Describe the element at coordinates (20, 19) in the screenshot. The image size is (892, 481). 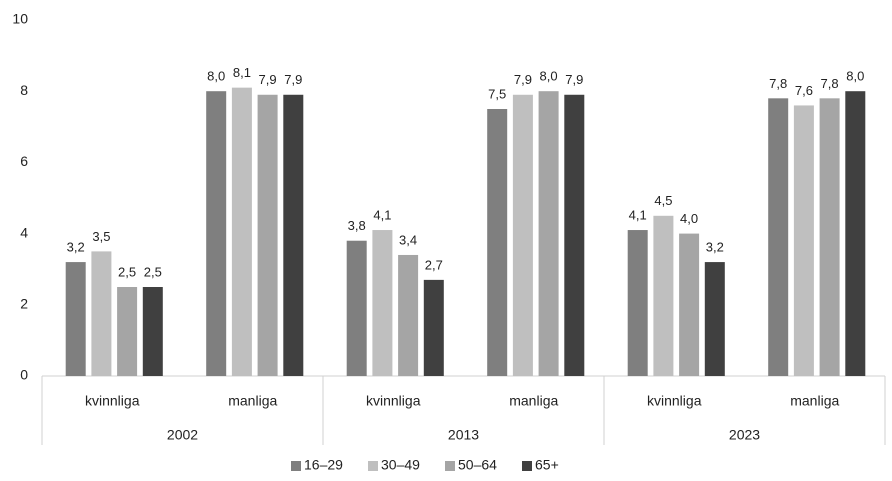
I see `y-tick-label: 10` at that location.